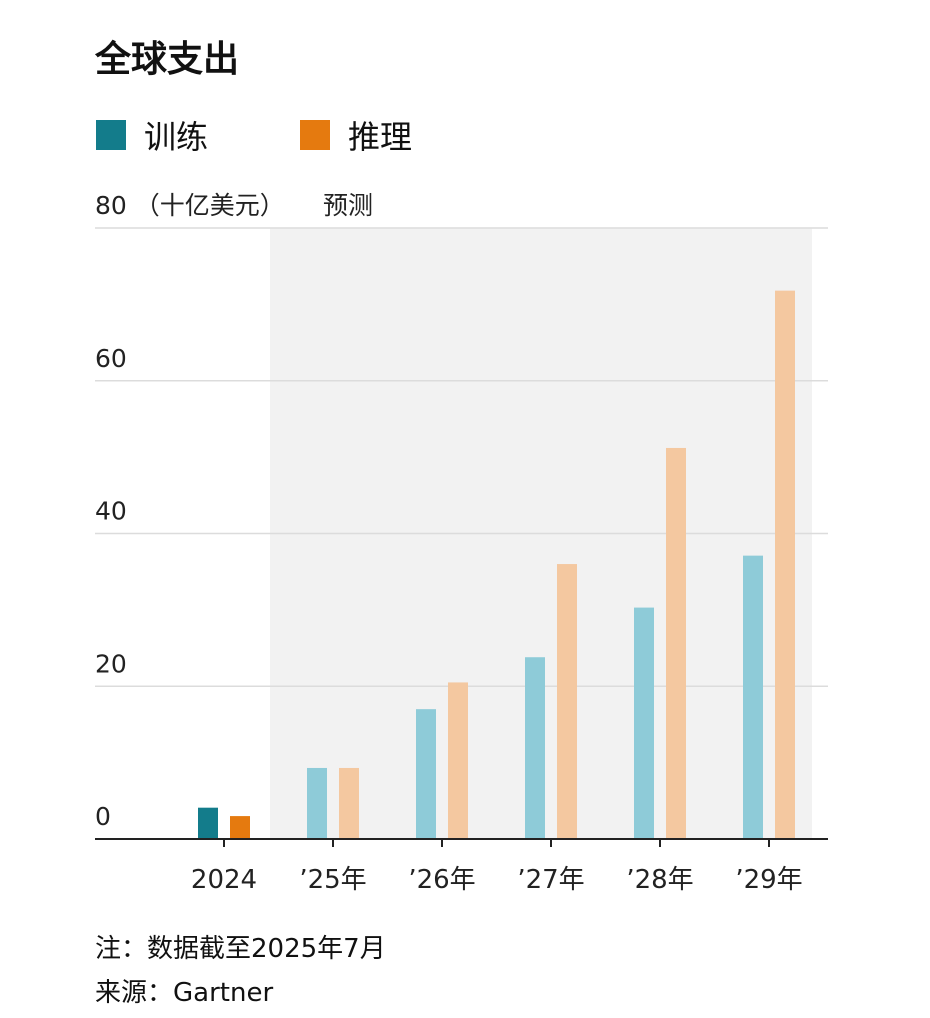 This screenshot has height=1018, width=930. What do you see at coordinates (240, 949) in the screenshot?
I see `chart-note: 注：数据截至2025年7月` at bounding box center [240, 949].